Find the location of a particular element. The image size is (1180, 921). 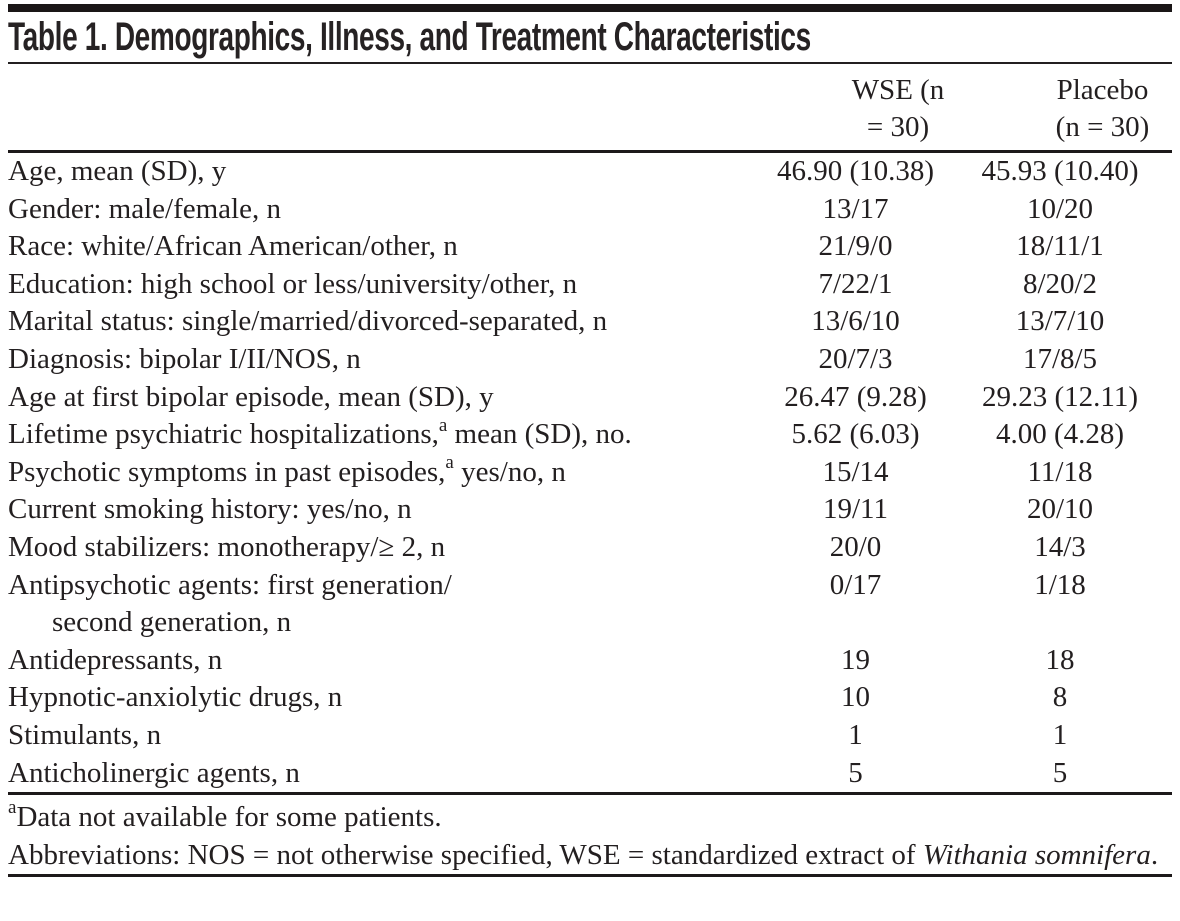

wse-value: 5.62 (6.03) is located at coordinates (855, 434).